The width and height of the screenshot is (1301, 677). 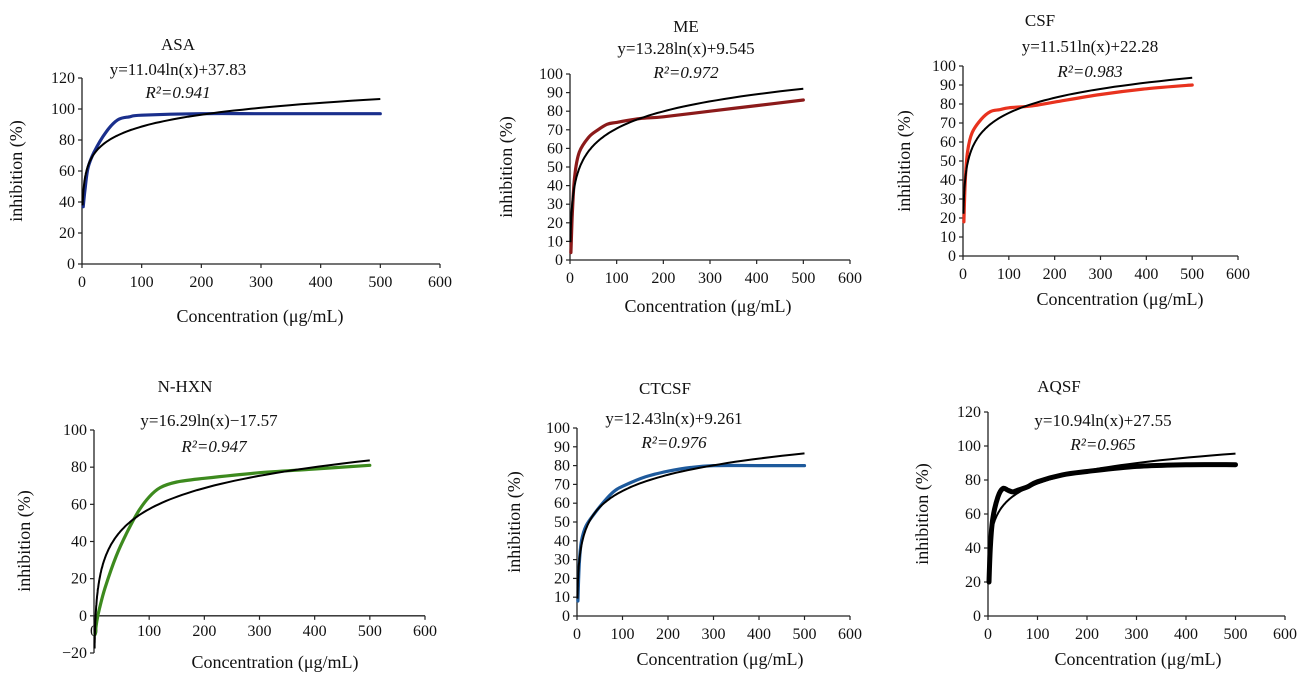 I want to click on r-squared-label: R²=0.947, so click(x=214, y=446).